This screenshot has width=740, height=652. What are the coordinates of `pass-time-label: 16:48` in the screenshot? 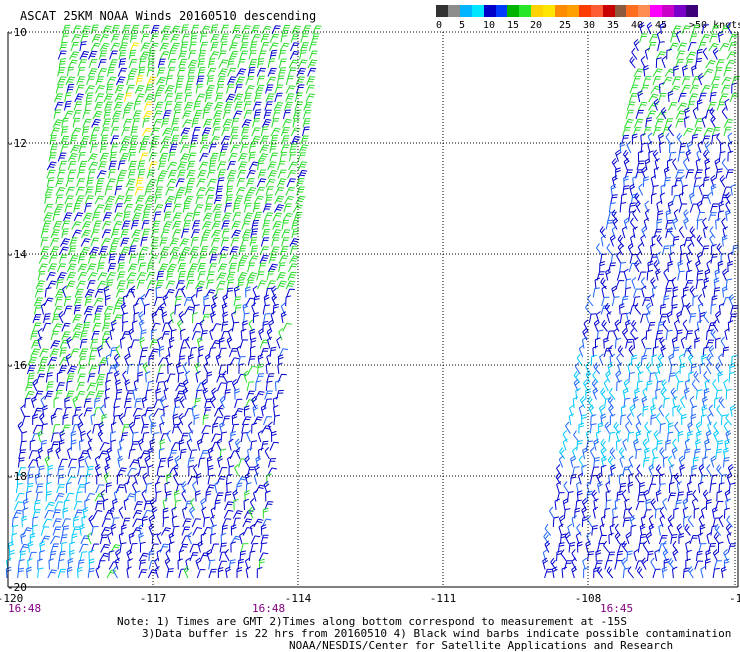 It's located at (268, 608).